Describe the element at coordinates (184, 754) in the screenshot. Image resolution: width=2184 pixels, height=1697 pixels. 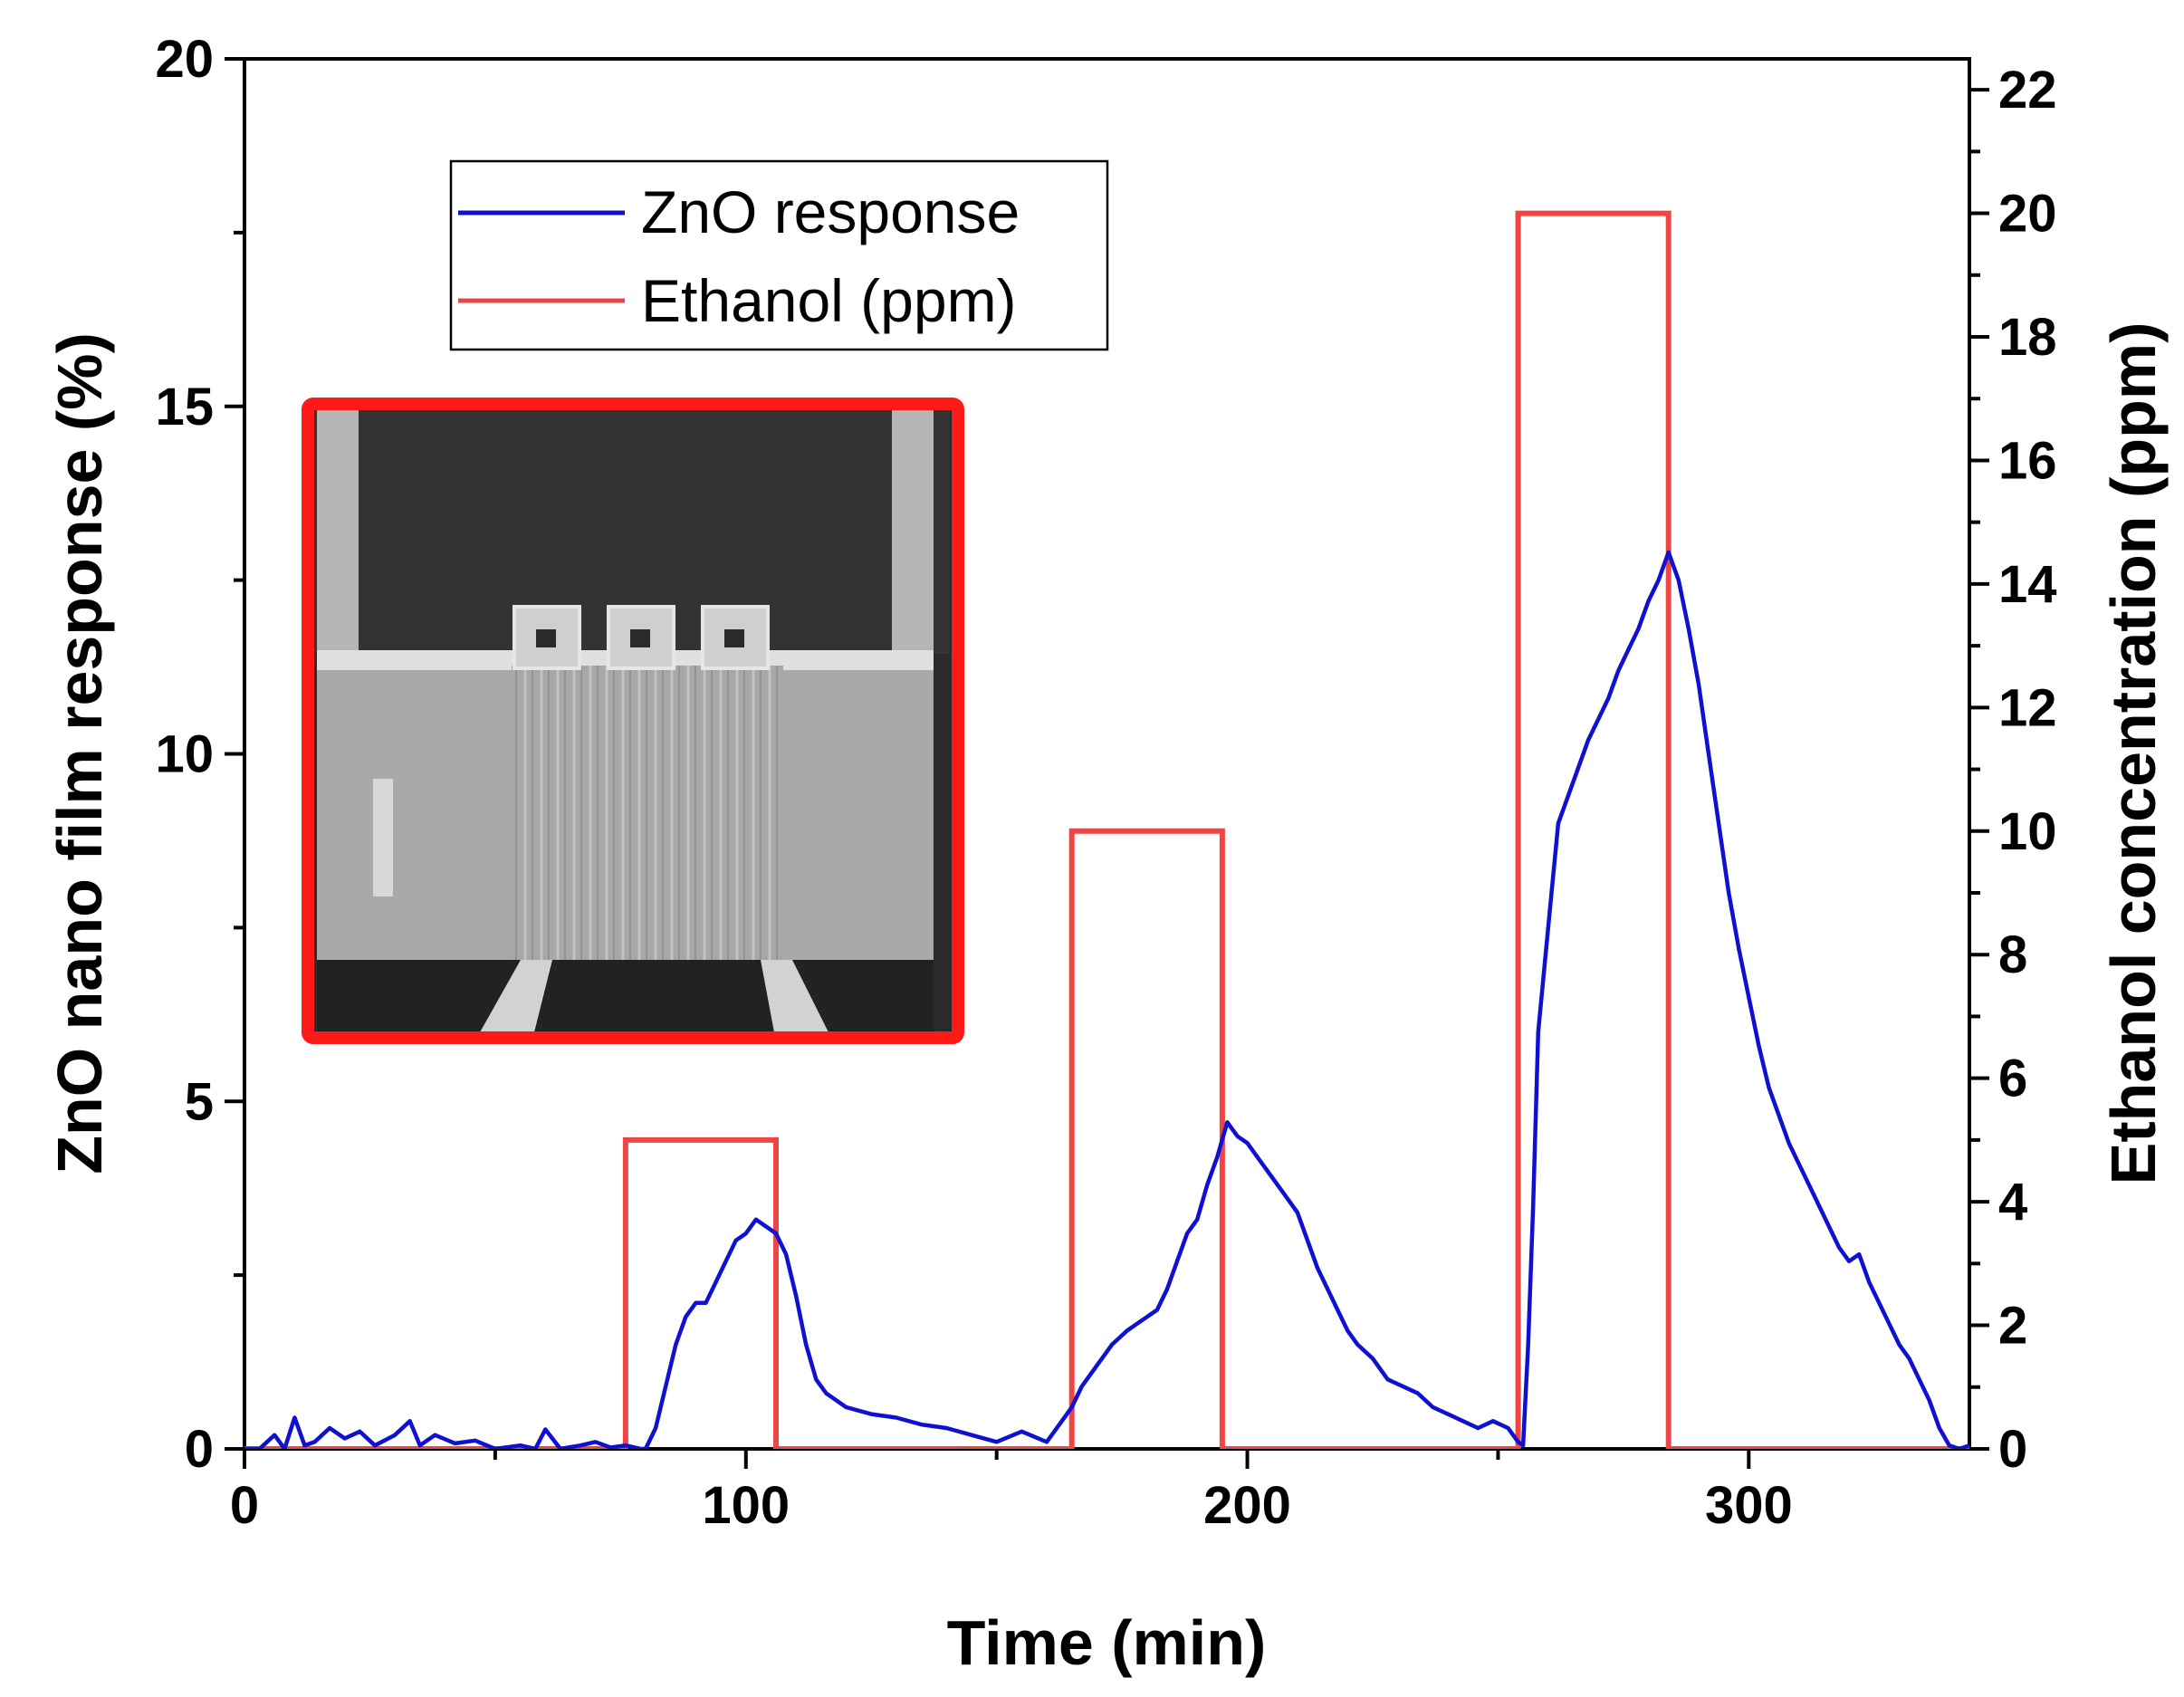
I see `y-tick-label: 10` at that location.